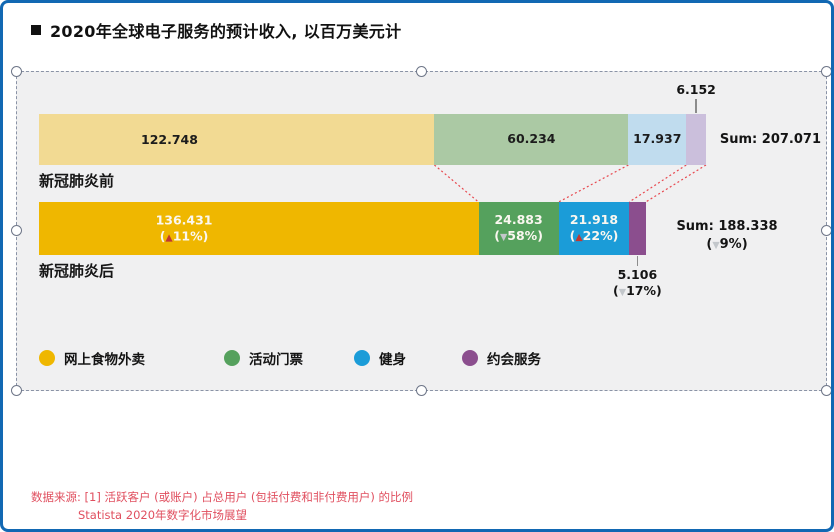 The image size is (834, 532). What do you see at coordinates (594, 236) in the screenshot?
I see `change-badge: (▲22%)` at bounding box center [594, 236].